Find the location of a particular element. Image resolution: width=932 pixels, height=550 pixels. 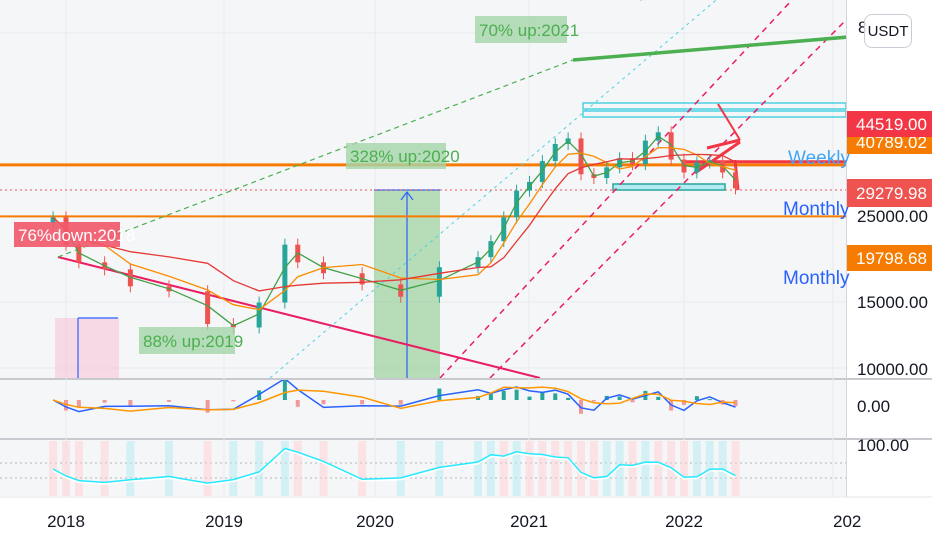

x-tick-label: 2022 is located at coordinates (684, 521).